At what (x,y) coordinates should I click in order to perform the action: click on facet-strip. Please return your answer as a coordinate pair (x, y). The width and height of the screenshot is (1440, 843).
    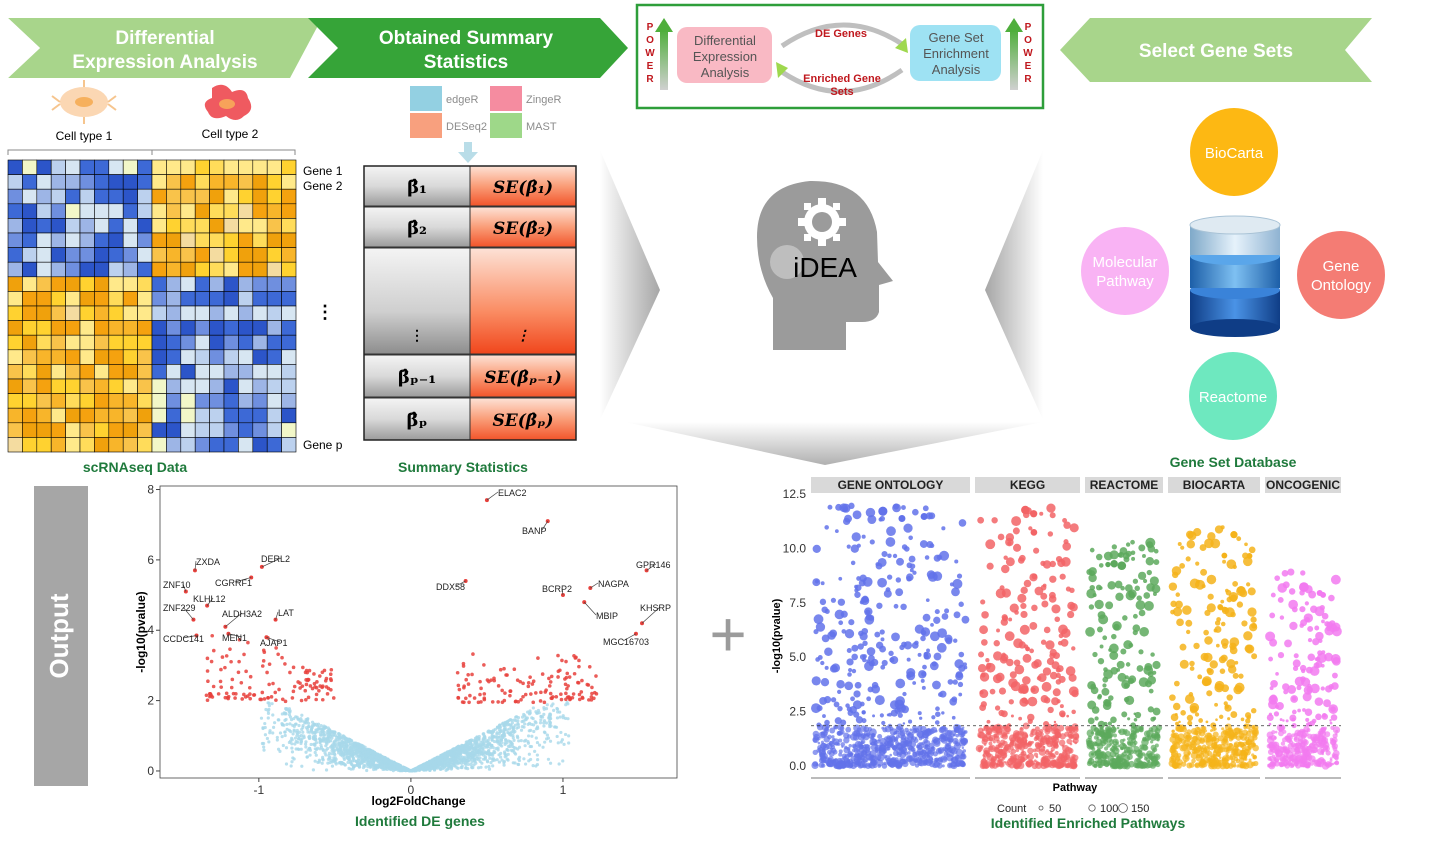
    Looking at the image, I should click on (1124, 485).